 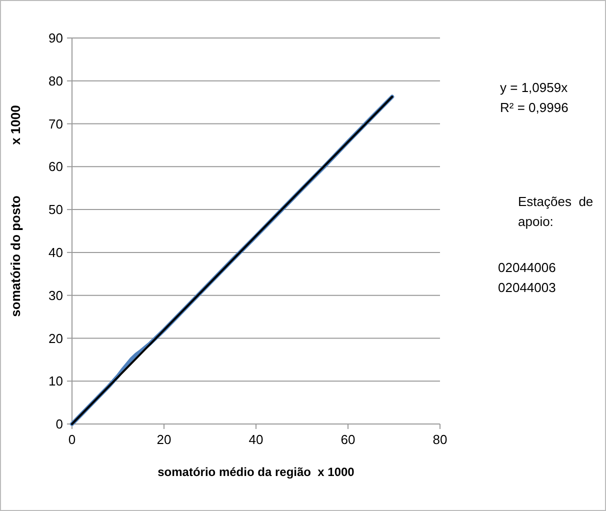 I want to click on x-tick-label: 60, so click(x=348, y=439).